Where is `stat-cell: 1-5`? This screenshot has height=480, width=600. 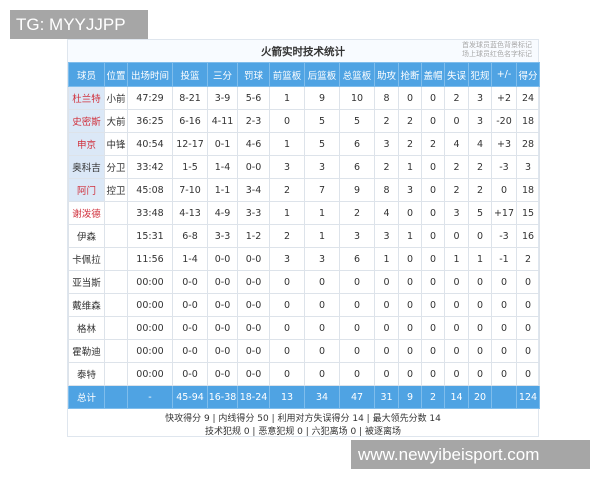 stat-cell: 1-5 is located at coordinates (190, 167).